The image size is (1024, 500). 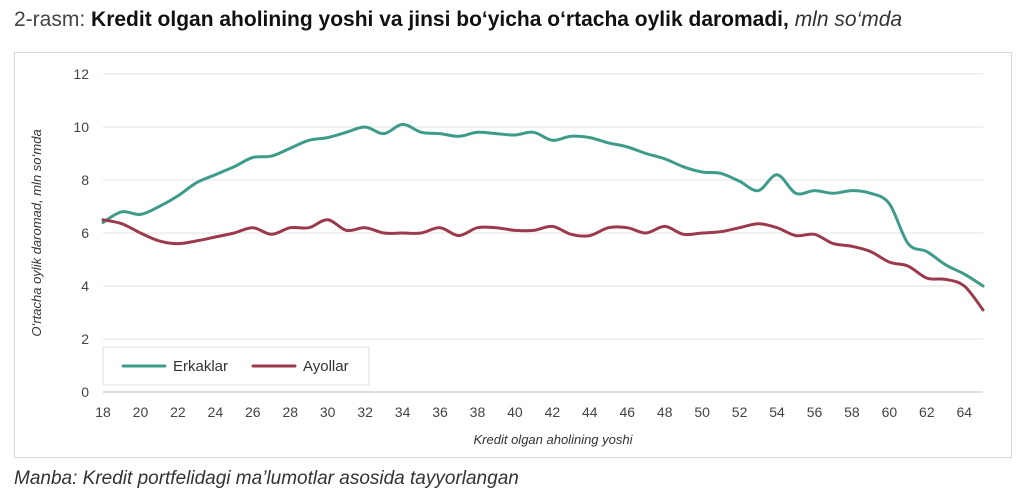 I want to click on x-tick-label: 32, so click(x=365, y=412).